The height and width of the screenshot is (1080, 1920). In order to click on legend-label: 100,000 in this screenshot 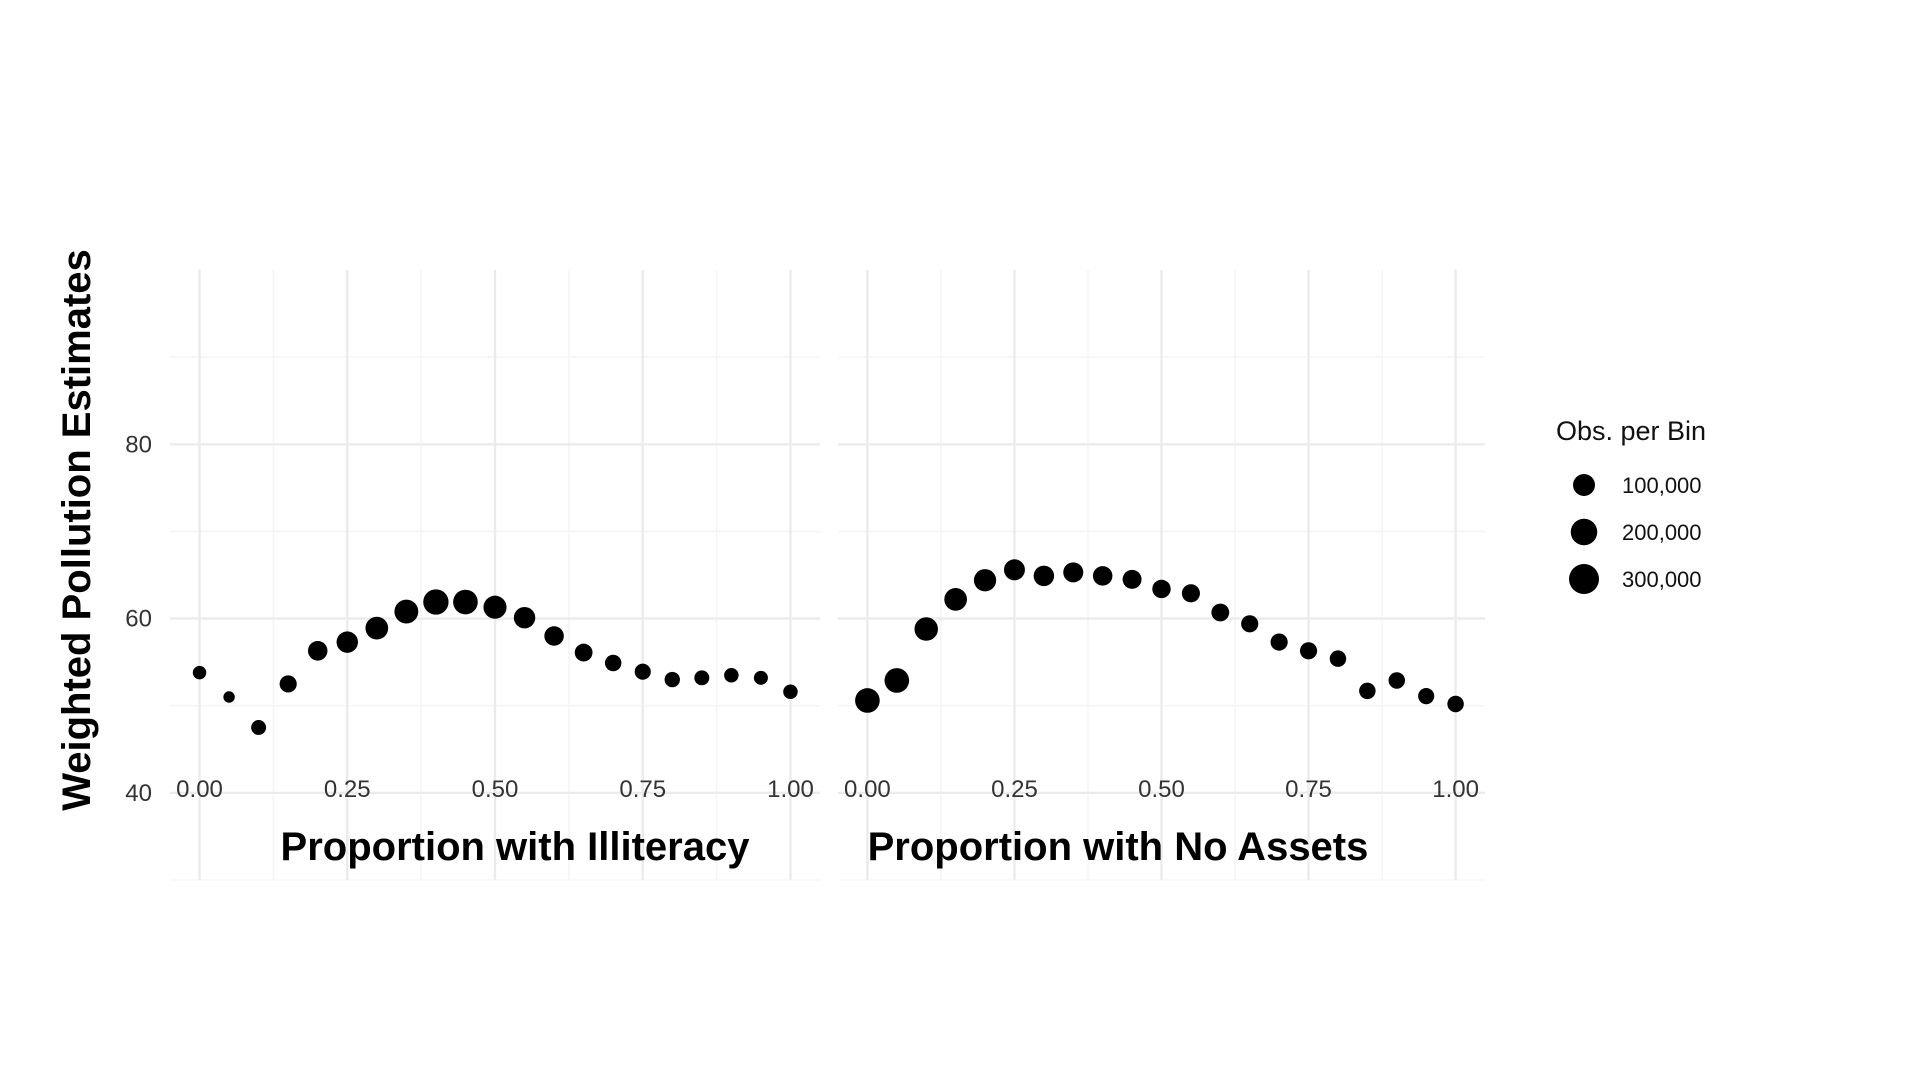, I will do `click(1662, 485)`.